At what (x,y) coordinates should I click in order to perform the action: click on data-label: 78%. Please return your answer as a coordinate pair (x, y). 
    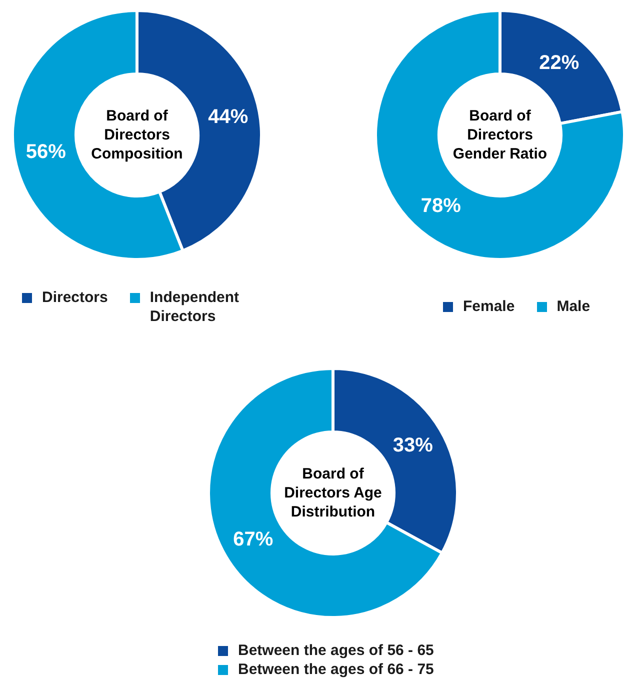
    Looking at the image, I should click on (441, 205).